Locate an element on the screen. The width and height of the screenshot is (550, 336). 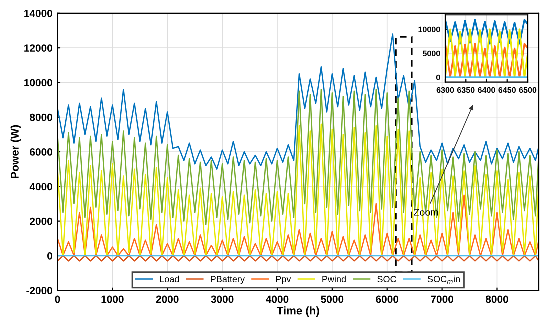
y-tick-label: -2000 is located at coordinates (39, 291).